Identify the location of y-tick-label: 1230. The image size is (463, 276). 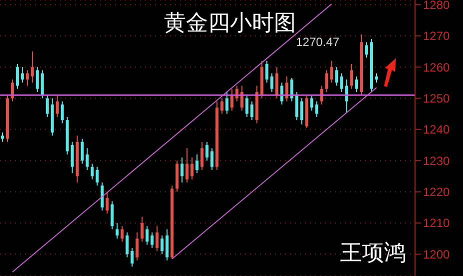
(436, 161).